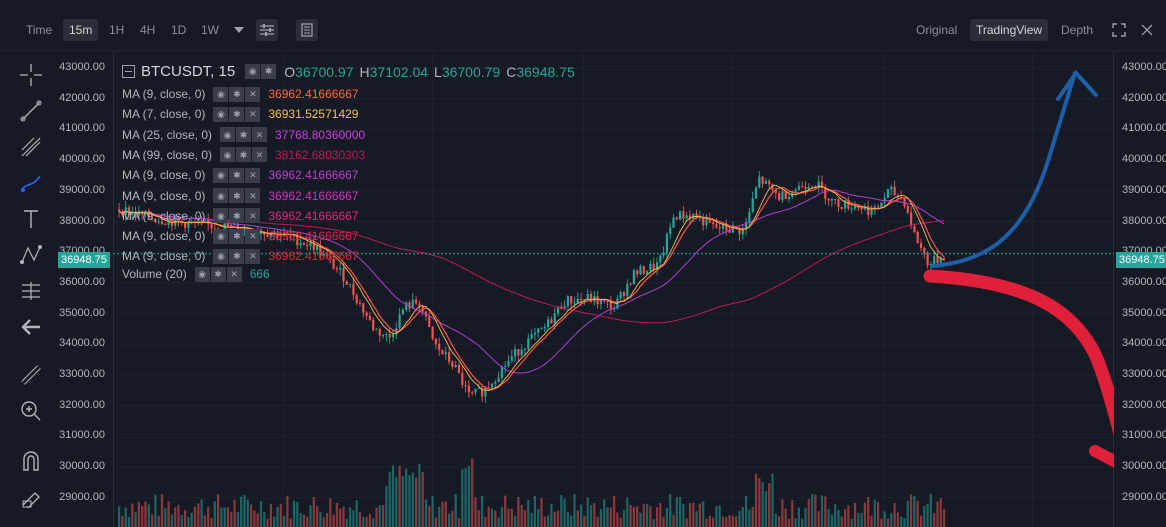 The width and height of the screenshot is (1166, 527). What do you see at coordinates (81, 30) in the screenshot?
I see `interval-15m: 15m` at bounding box center [81, 30].